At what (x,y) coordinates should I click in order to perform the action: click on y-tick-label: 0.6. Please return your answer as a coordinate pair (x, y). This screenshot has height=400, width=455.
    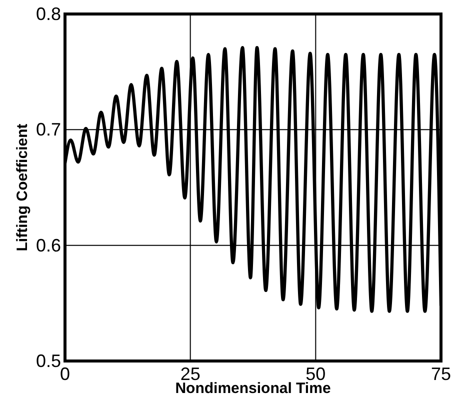
    Looking at the image, I should click on (48, 245).